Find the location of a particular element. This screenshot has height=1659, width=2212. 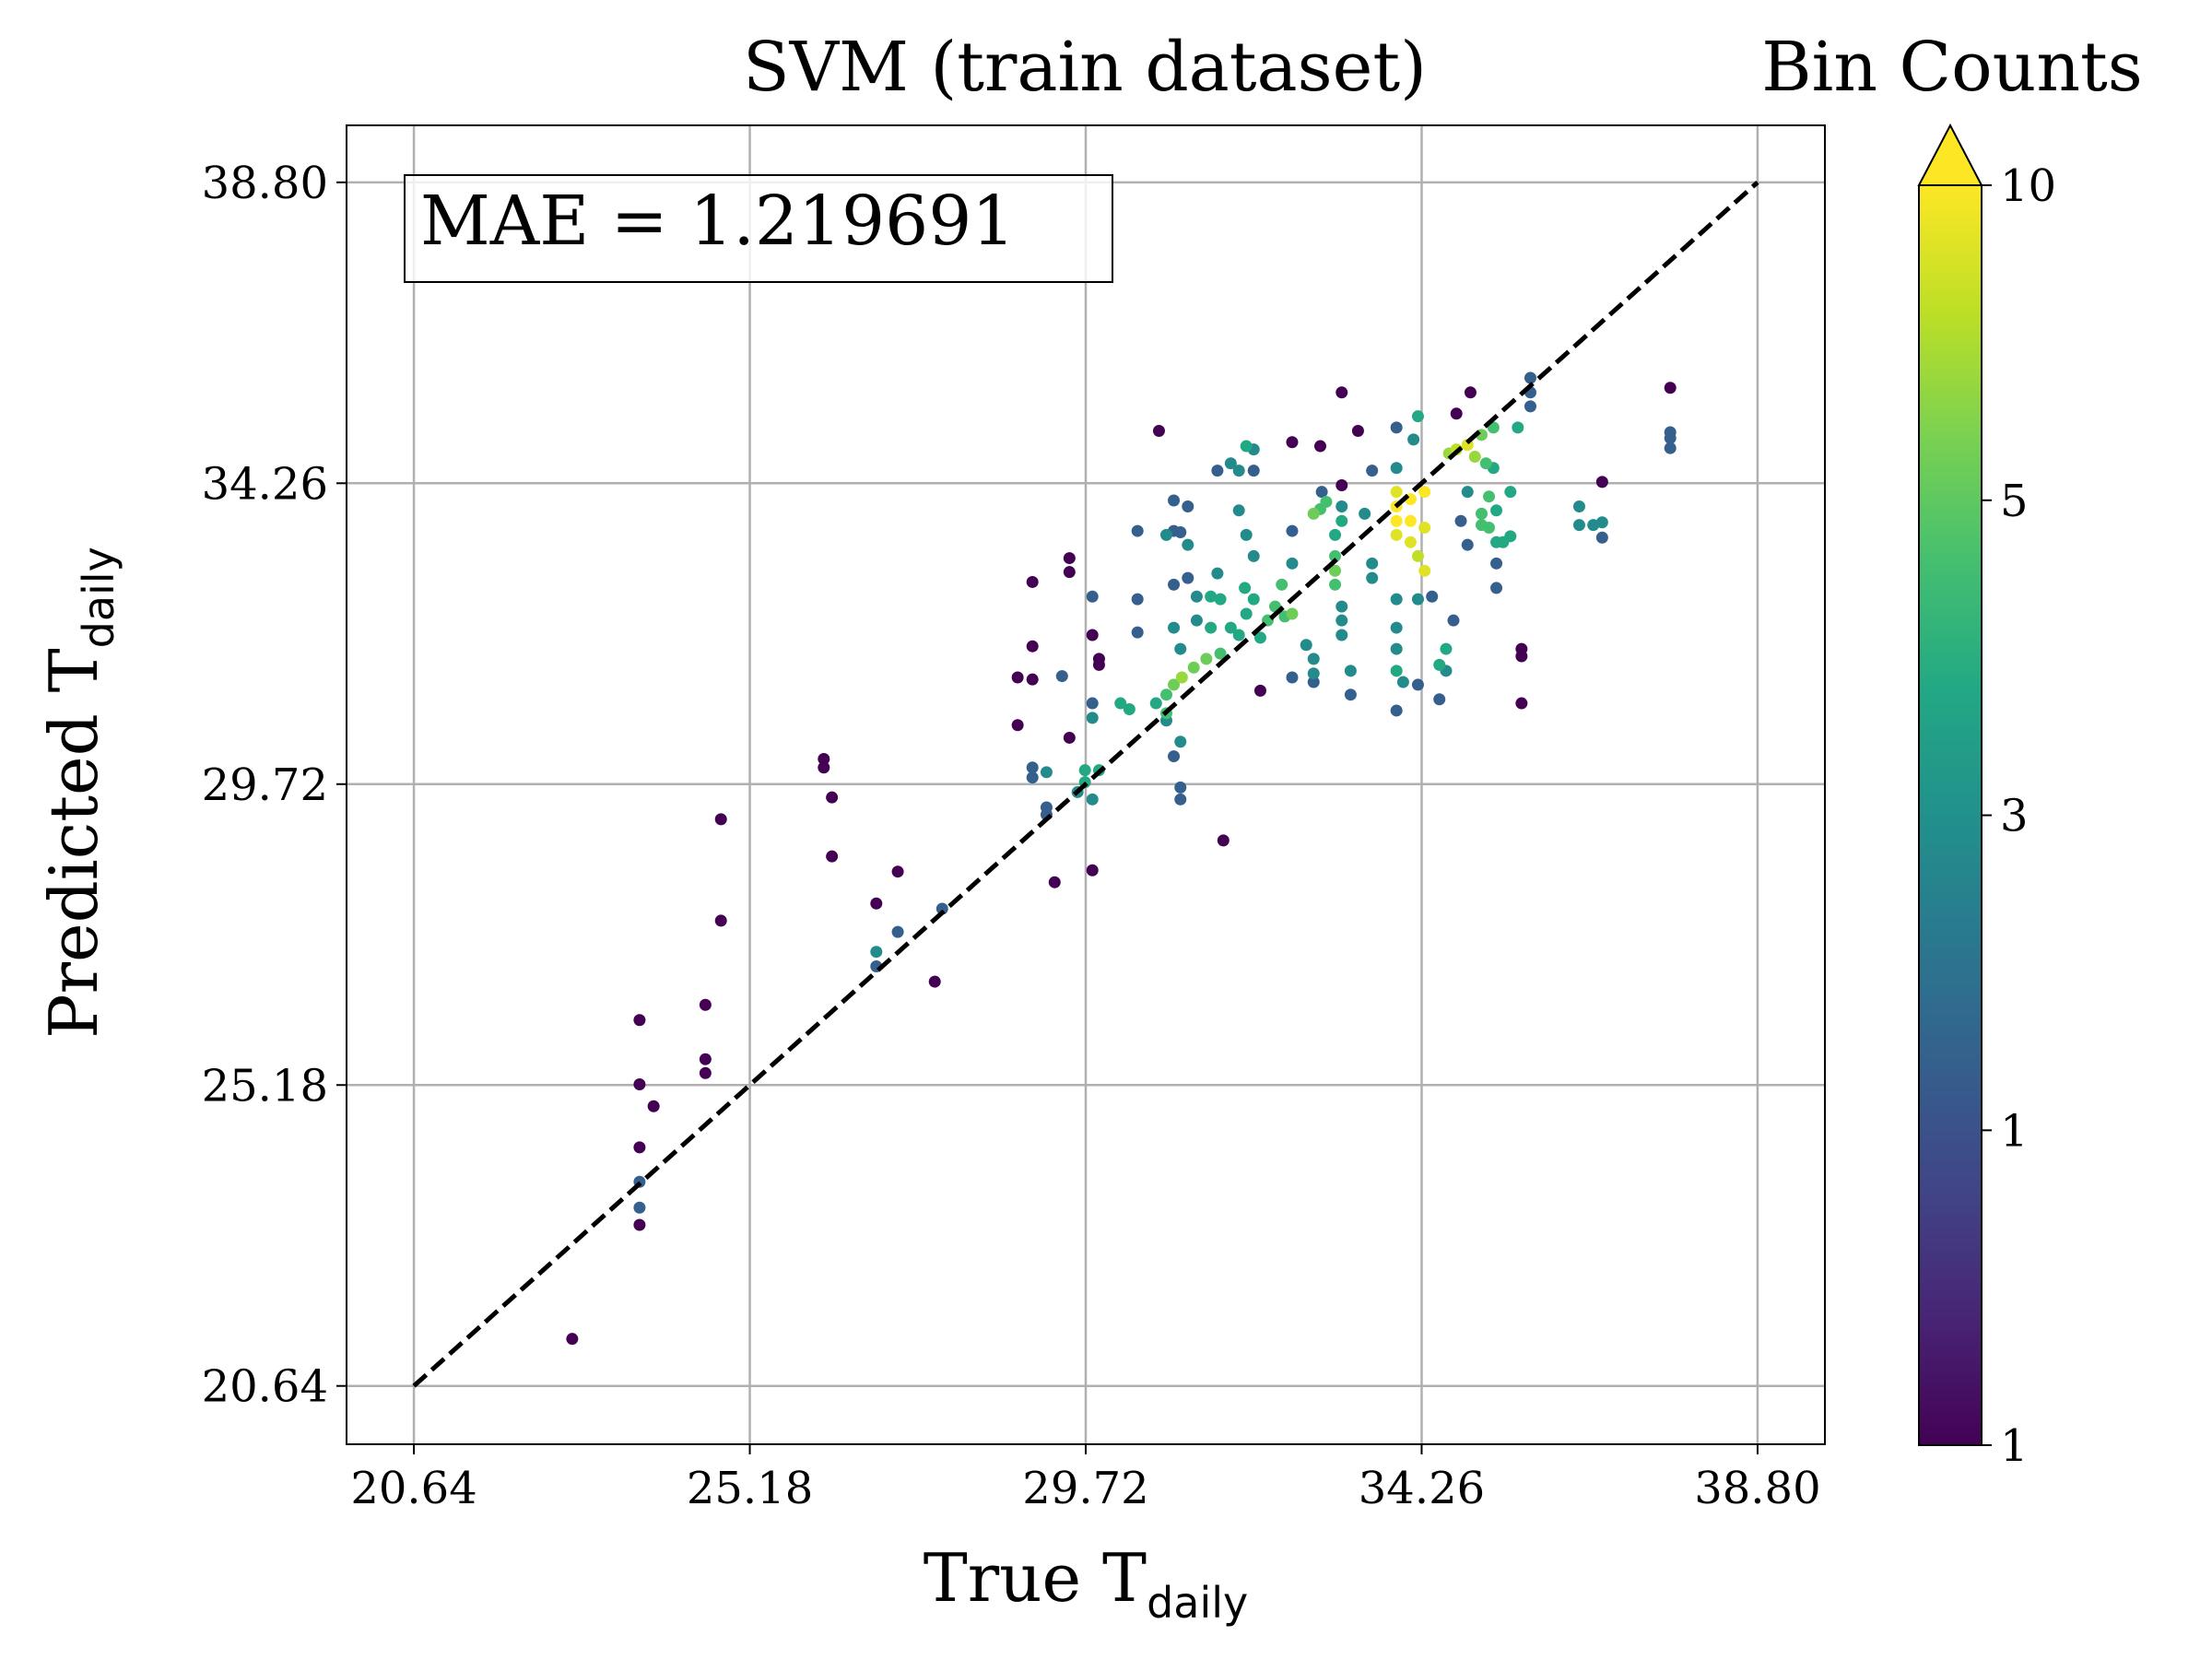

y-tick-label: 29.72 is located at coordinates (265, 785).